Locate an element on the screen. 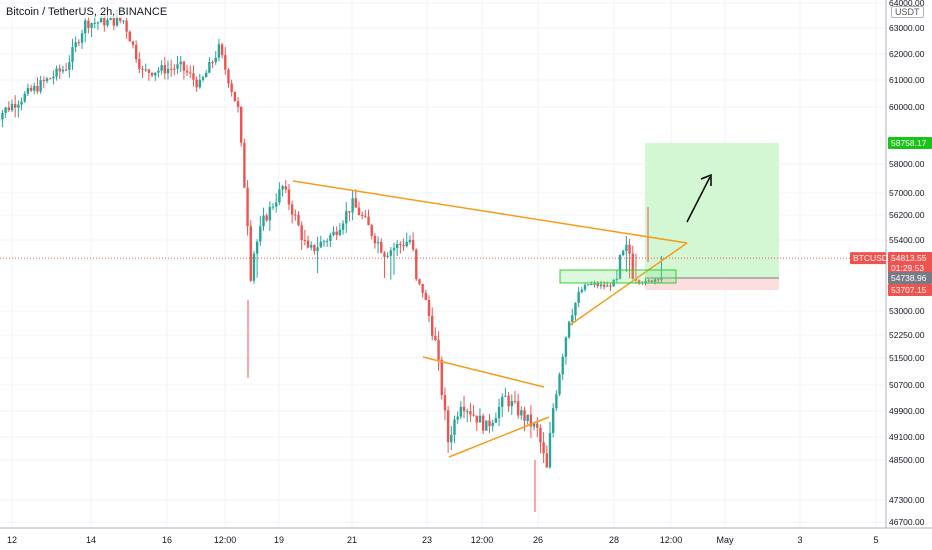 The width and height of the screenshot is (932, 550). time-axis: 12 14 16 12:00 19 21 23 12:00 26 28 12:00 May 3 5 is located at coordinates (466, 538).